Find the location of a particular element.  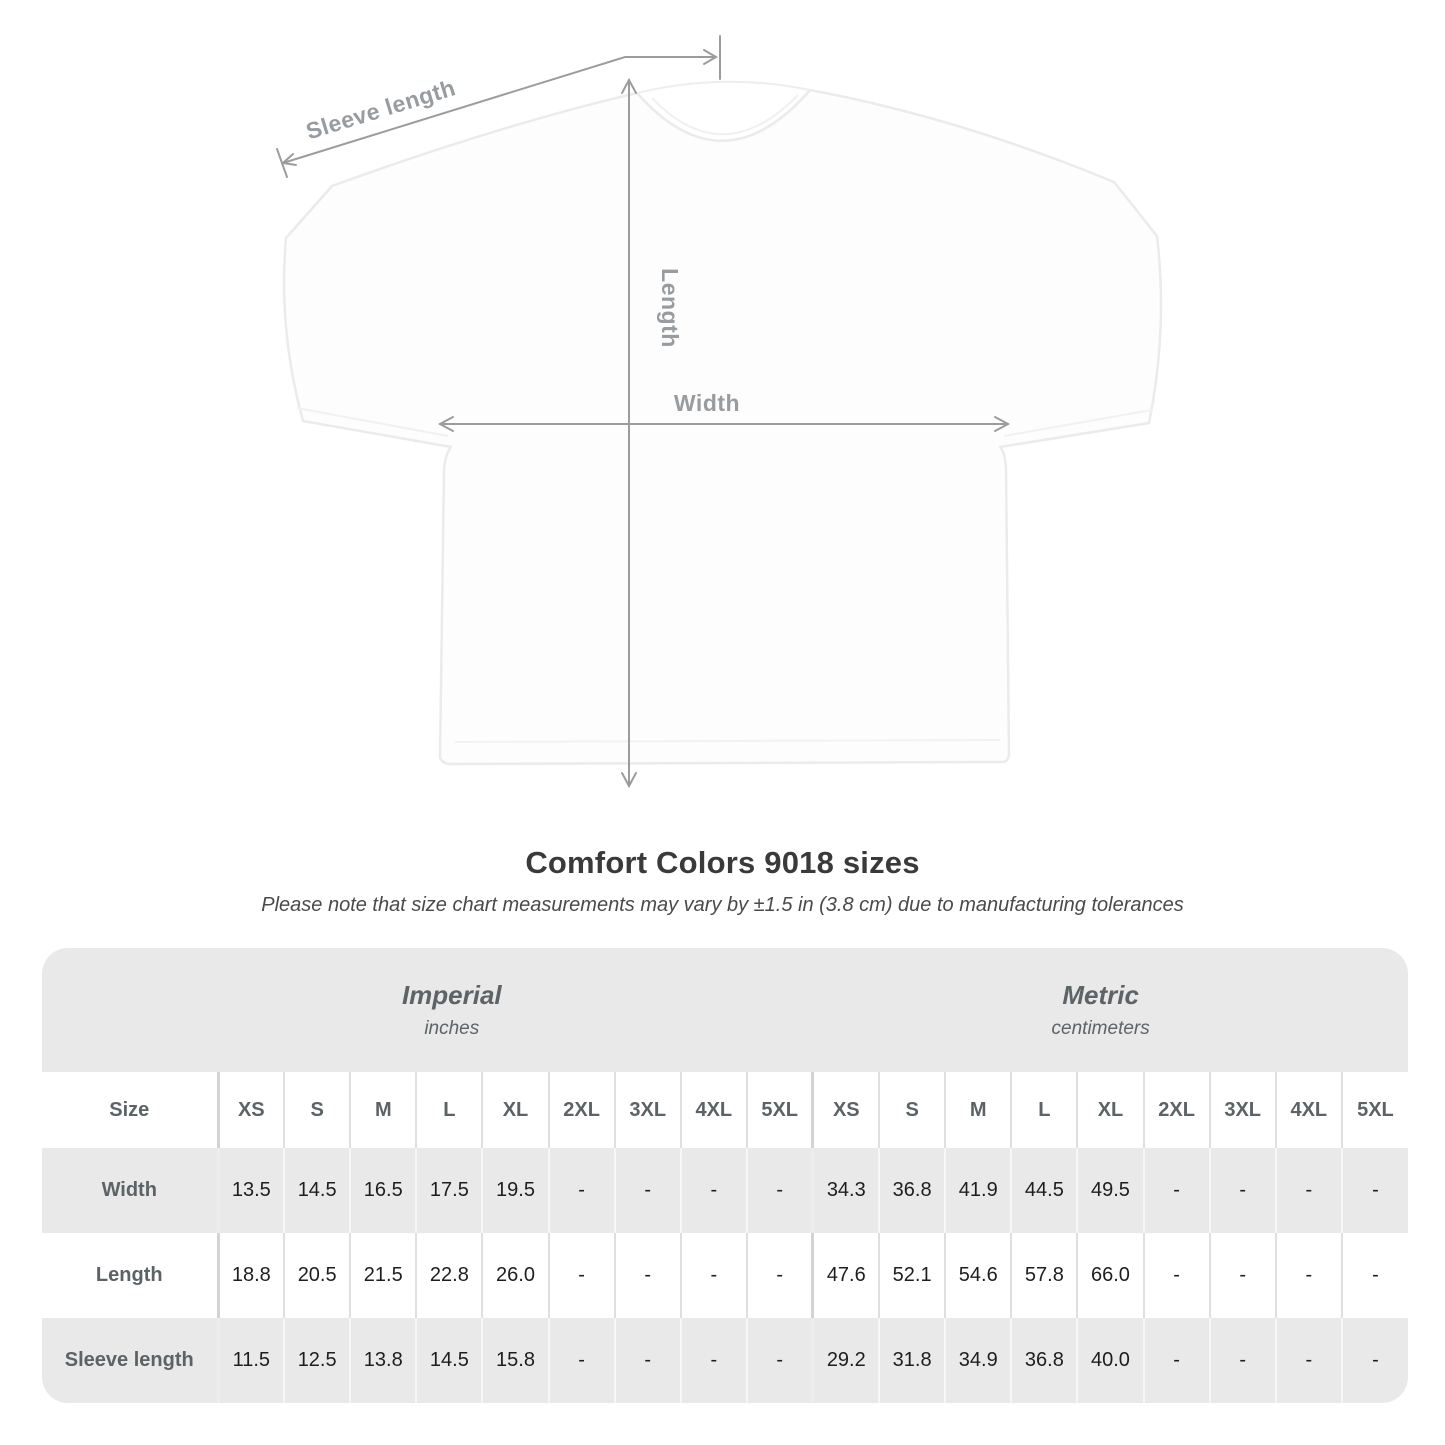

value-cell: 22.8 is located at coordinates (449, 1275).